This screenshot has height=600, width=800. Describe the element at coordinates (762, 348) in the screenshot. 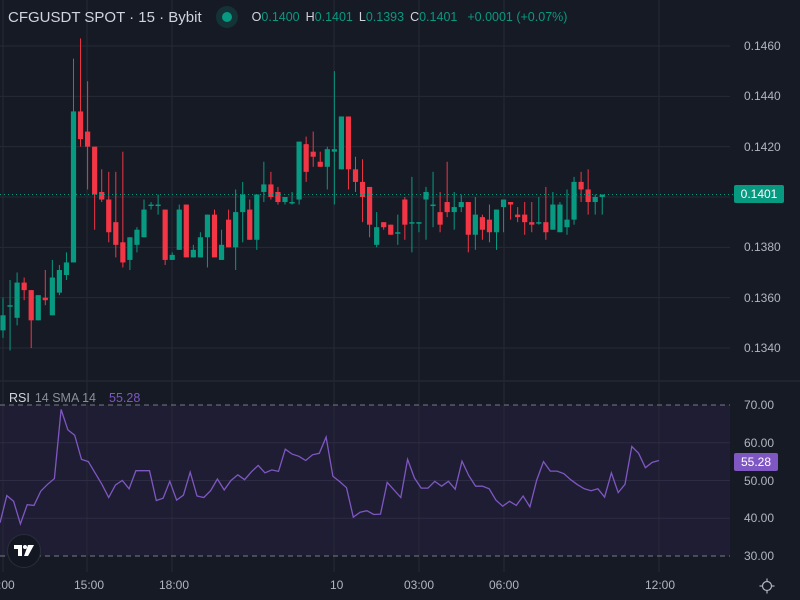

I see `price-tick-label: 0.1340` at that location.